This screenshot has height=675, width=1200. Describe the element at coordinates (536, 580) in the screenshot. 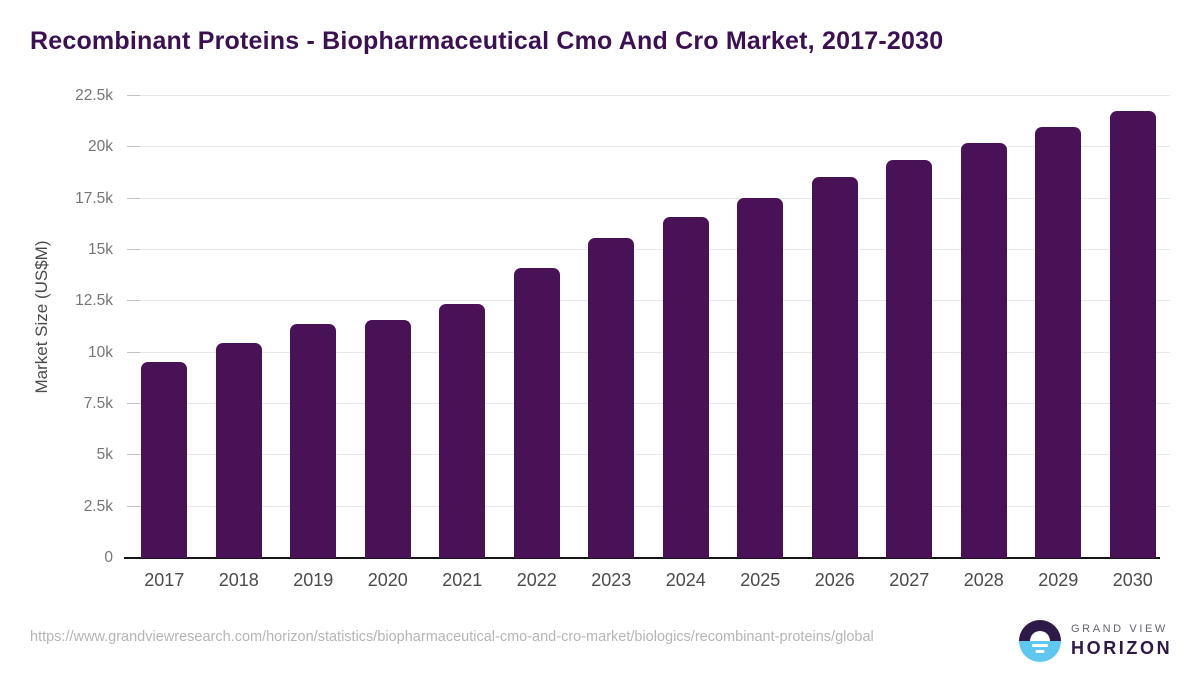

I see `x-tick-label-2022: 2022` at that location.